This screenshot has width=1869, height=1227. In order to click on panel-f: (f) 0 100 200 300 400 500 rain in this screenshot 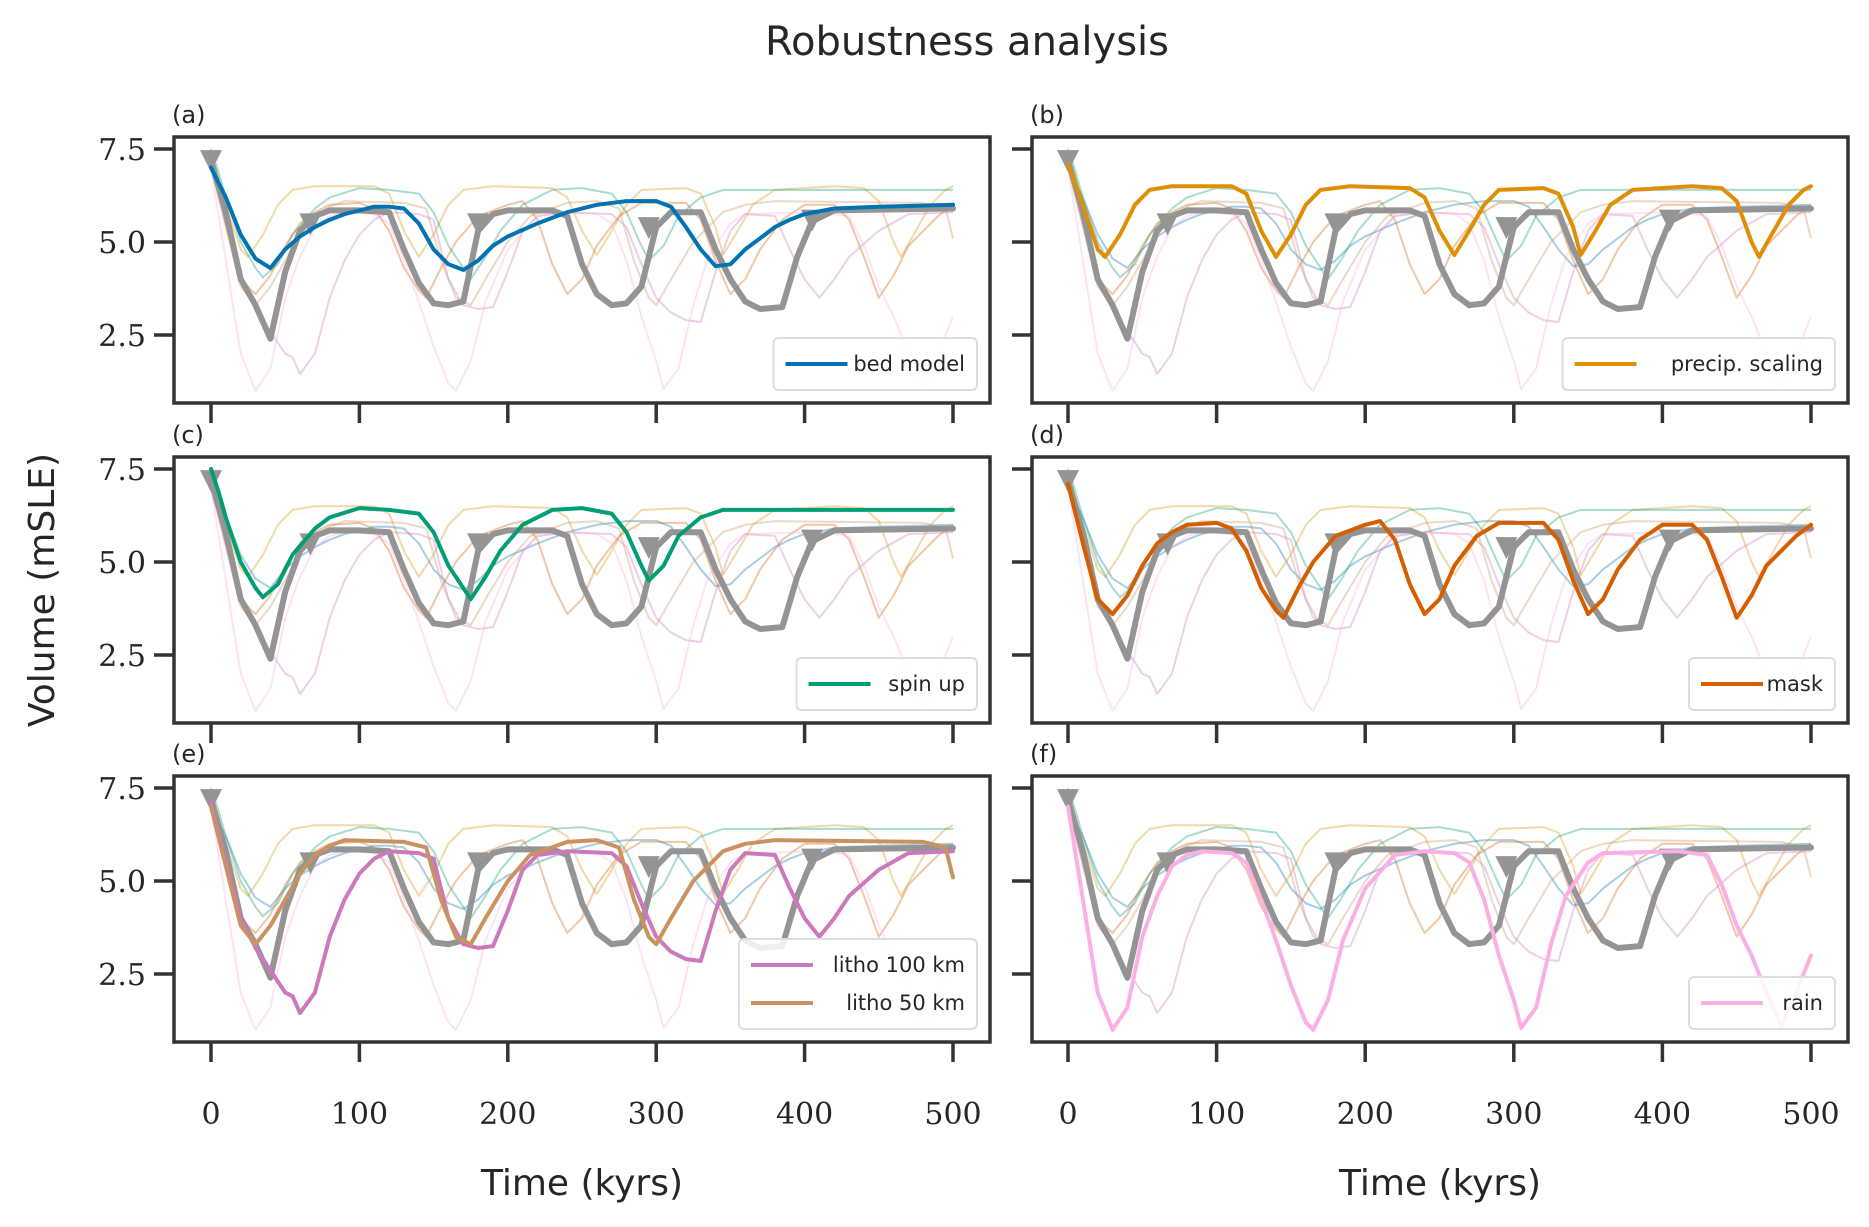, I will do `click(1431, 936)`.